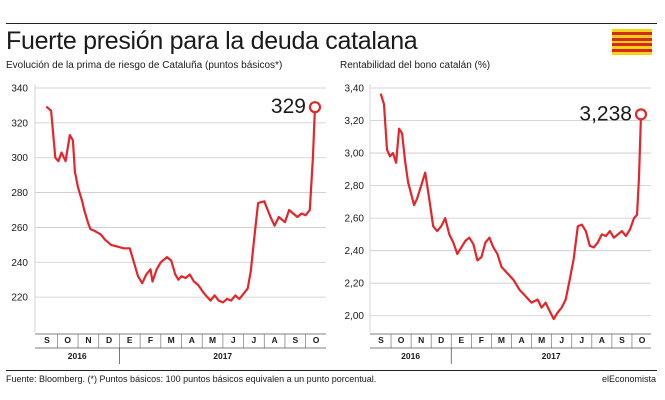 This screenshot has width=665, height=400. What do you see at coordinates (355, 121) in the screenshot?
I see `y-tick-label: 3,20` at bounding box center [355, 121].